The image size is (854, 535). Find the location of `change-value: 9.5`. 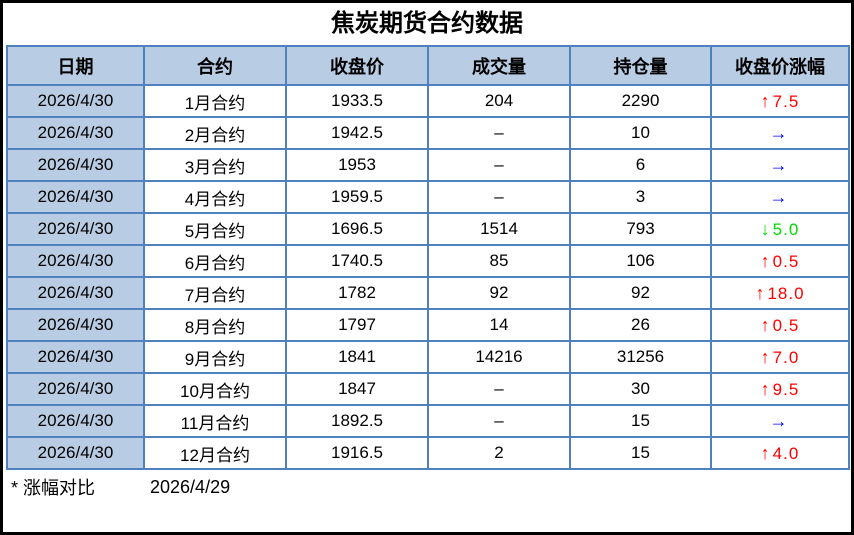

change-value: 9.5 is located at coordinates (786, 389).